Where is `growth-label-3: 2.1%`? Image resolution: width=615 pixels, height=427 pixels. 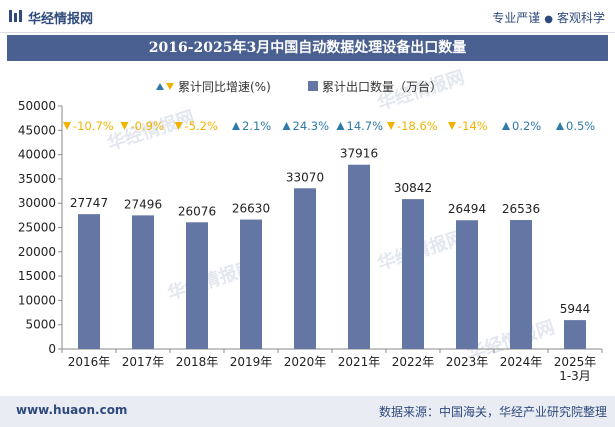
growth-label-3: 2.1% is located at coordinates (256, 126).